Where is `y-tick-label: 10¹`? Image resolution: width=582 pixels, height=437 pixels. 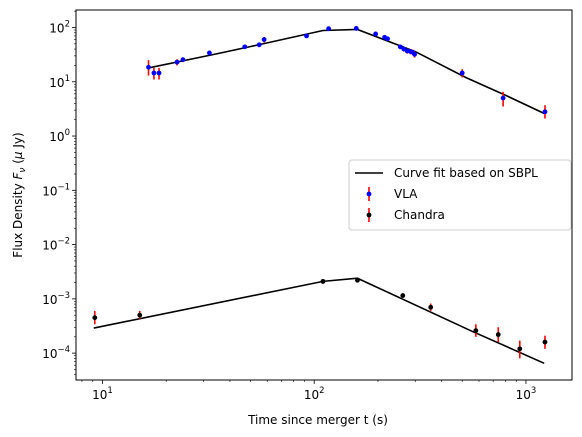 y-tick-label: 10¹ is located at coordinates (59, 82).